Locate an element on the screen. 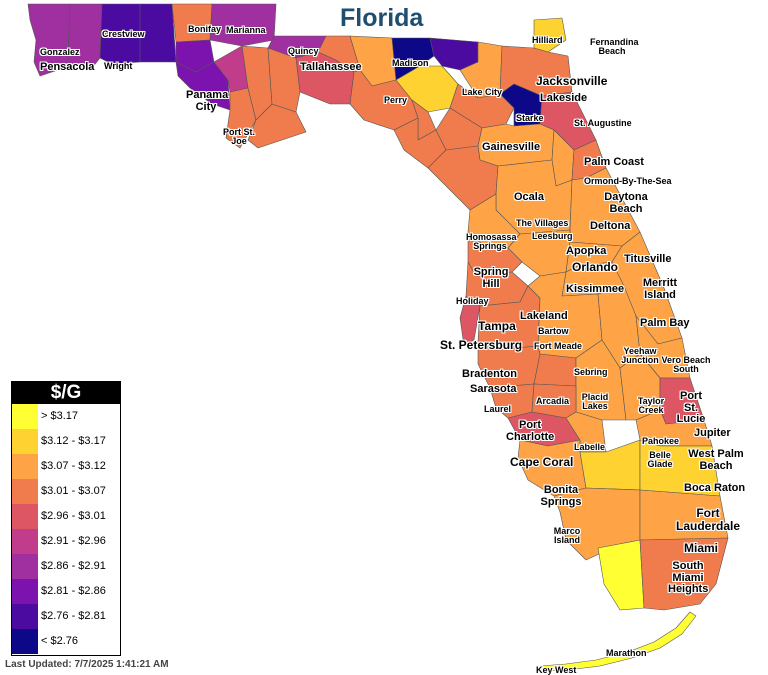 This screenshot has width=768, height=675. city-label-port-st-lucie: Port St. Lucie is located at coordinates (691, 408).